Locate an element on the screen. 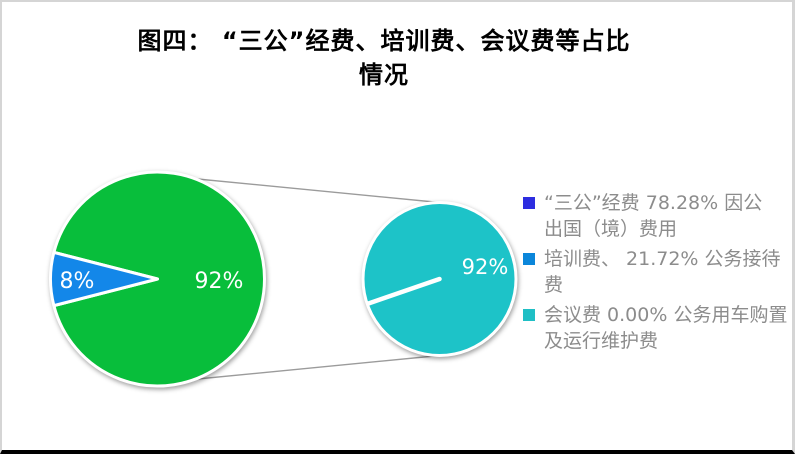  chart-title-line1: 图四： “三公”经费、培训费、会议费等占比 is located at coordinates (384, 41).